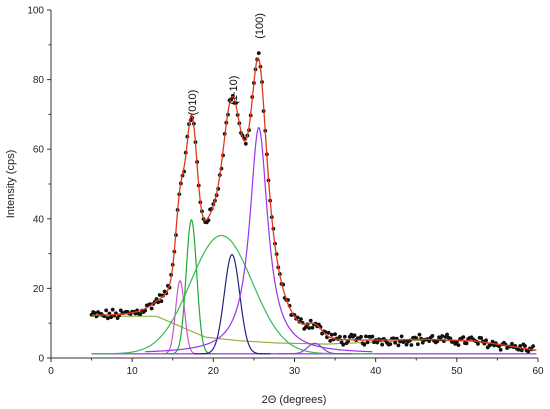 This screenshot has height=409, width=550. Describe the element at coordinates (39, 219) in the screenshot. I see `y-tick-label: 40` at that location.